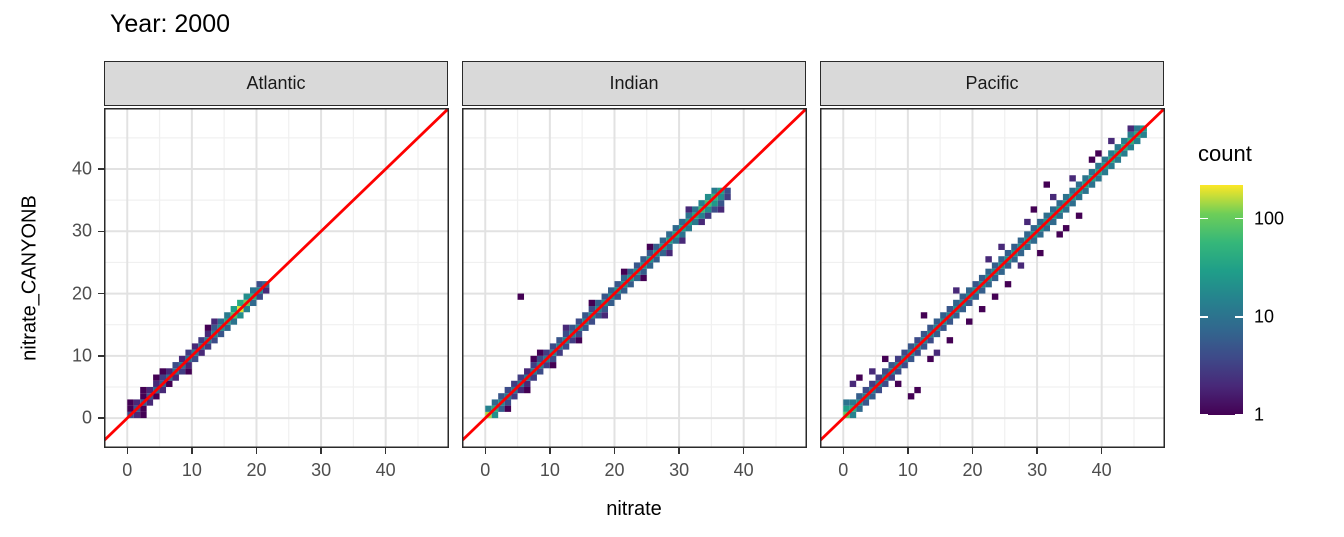 This screenshot has width=1344, height=537. What do you see at coordinates (1264, 316) in the screenshot?
I see `legend-tick-label: 10` at bounding box center [1264, 316].